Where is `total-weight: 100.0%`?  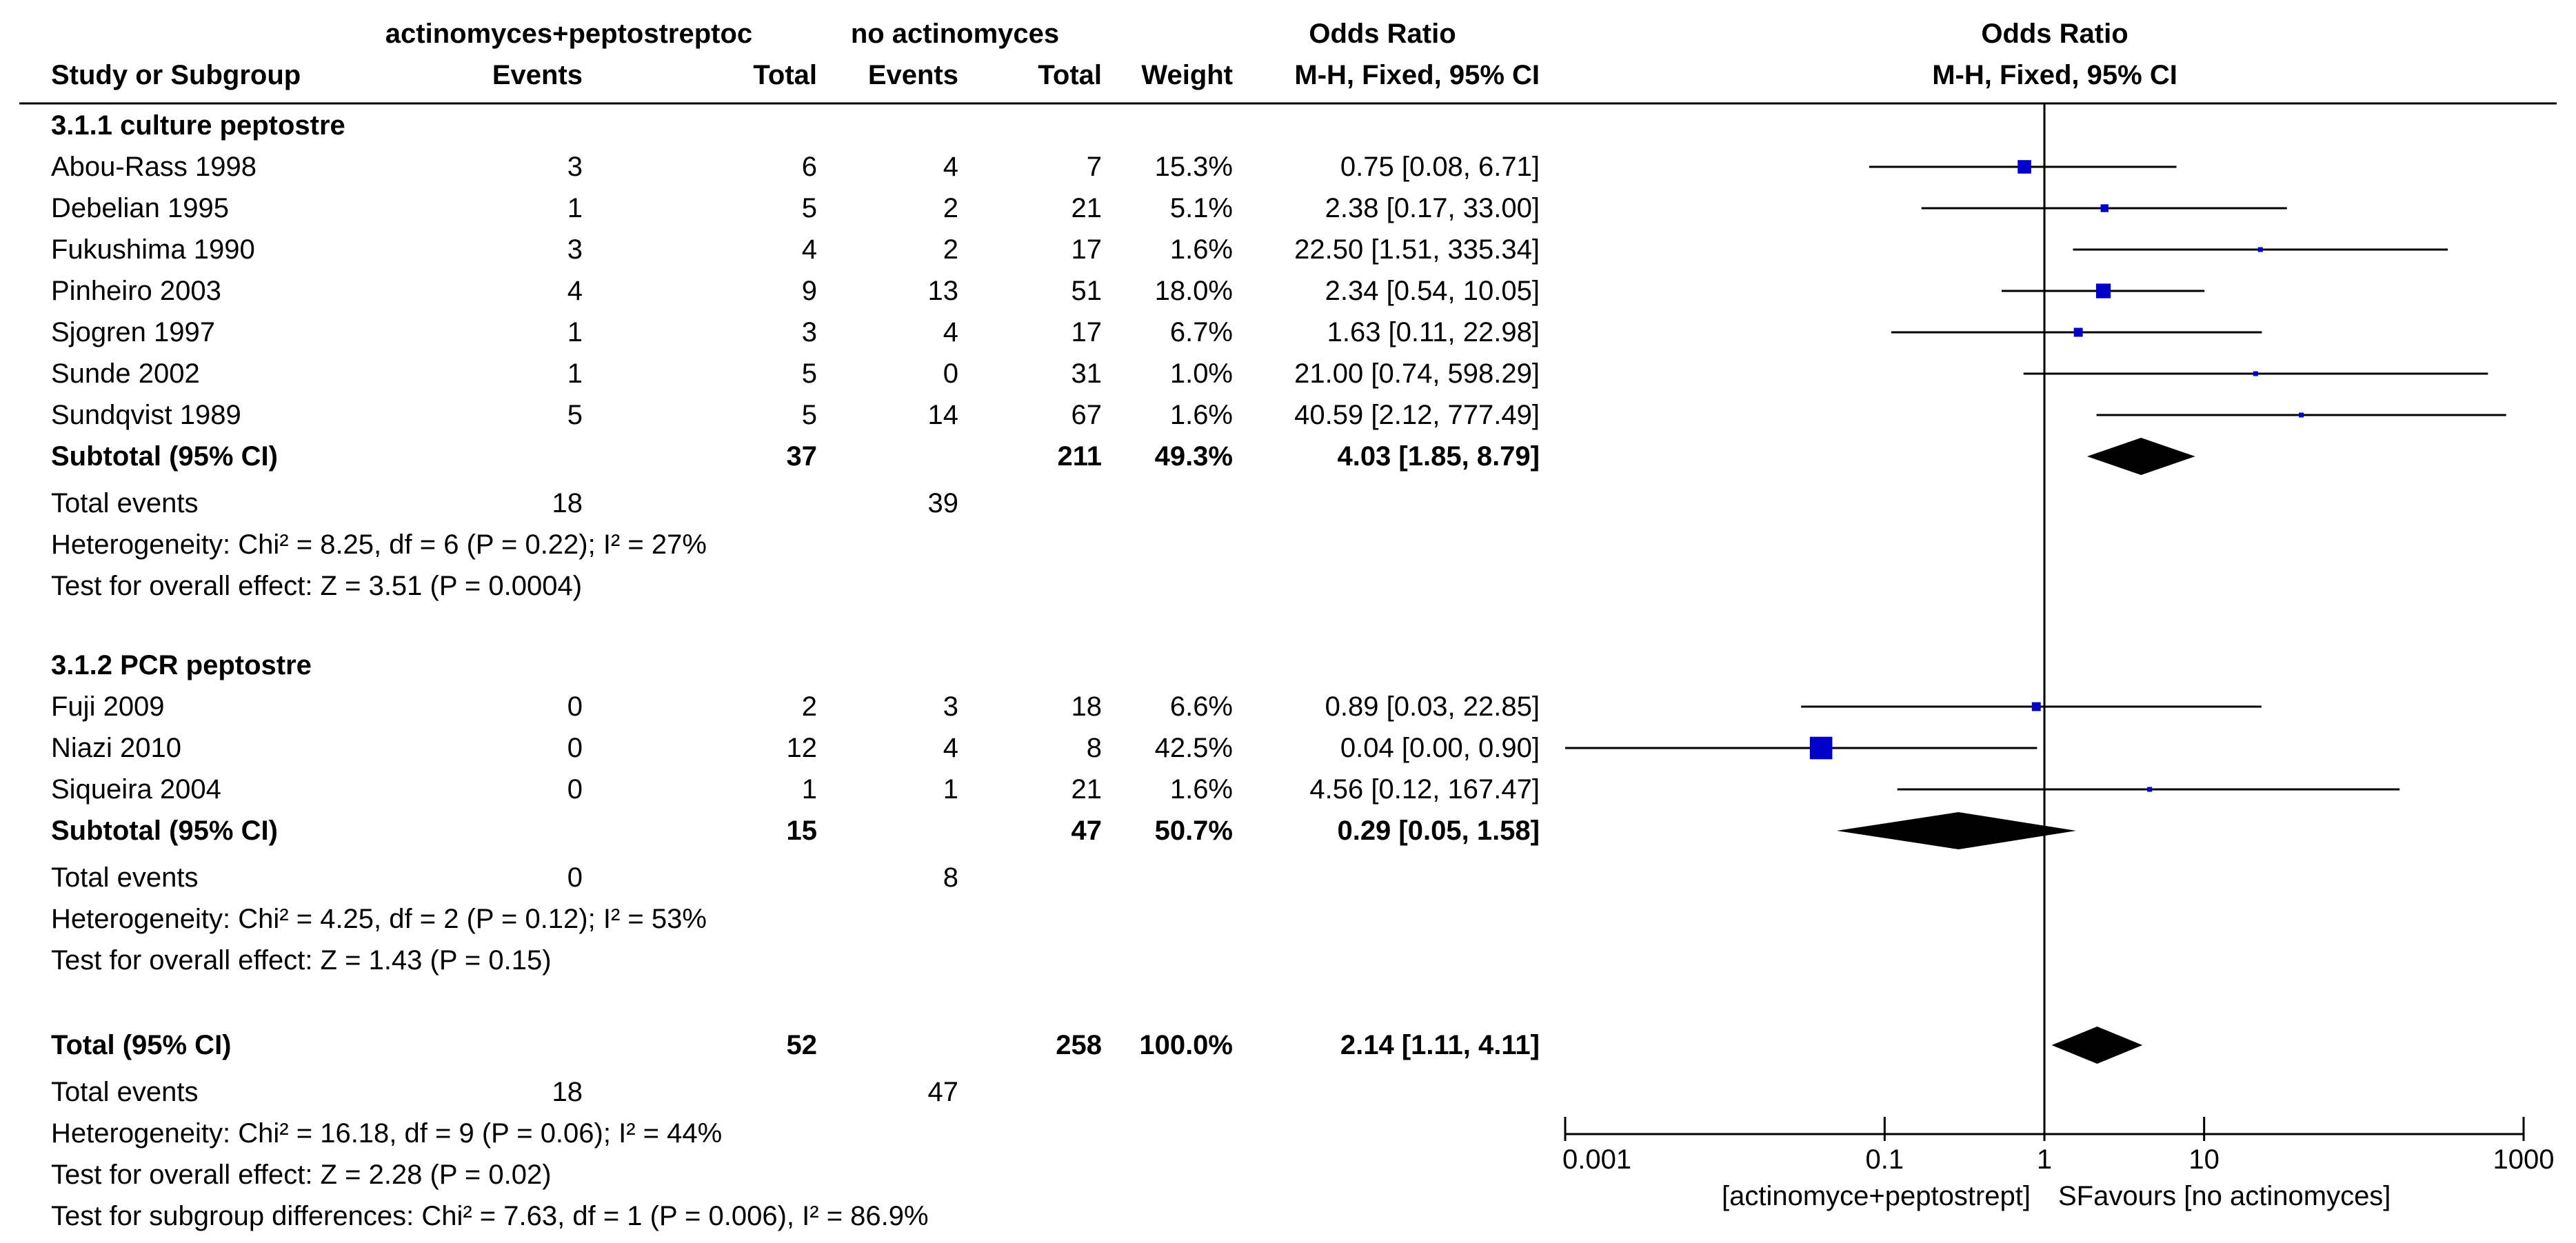 total-weight: 100.0% is located at coordinates (1186, 1045).